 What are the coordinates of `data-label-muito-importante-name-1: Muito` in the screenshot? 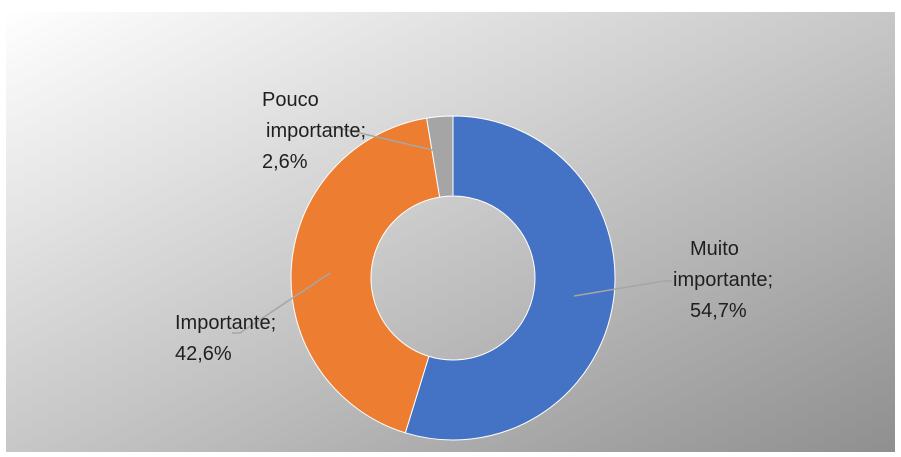 It's located at (714, 249).